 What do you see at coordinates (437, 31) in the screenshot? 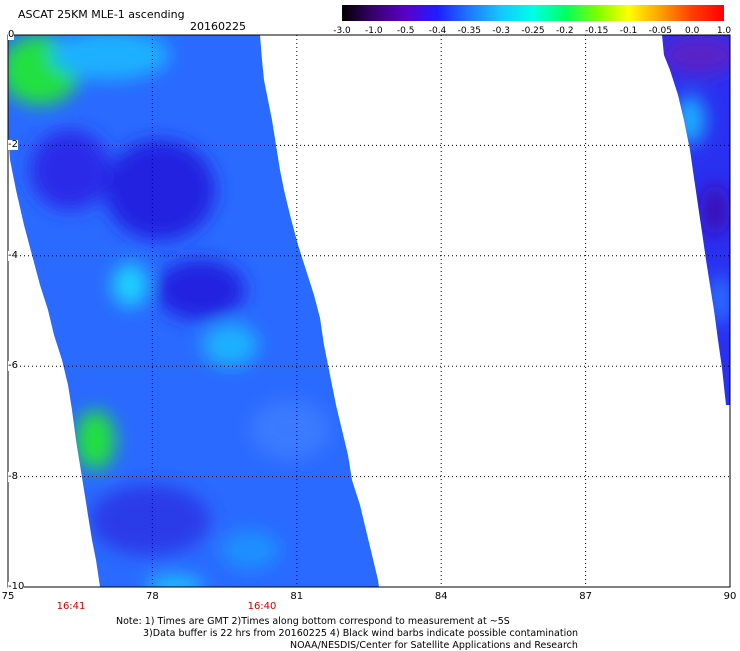
I see `color-bar-label: -0.4` at bounding box center [437, 31].